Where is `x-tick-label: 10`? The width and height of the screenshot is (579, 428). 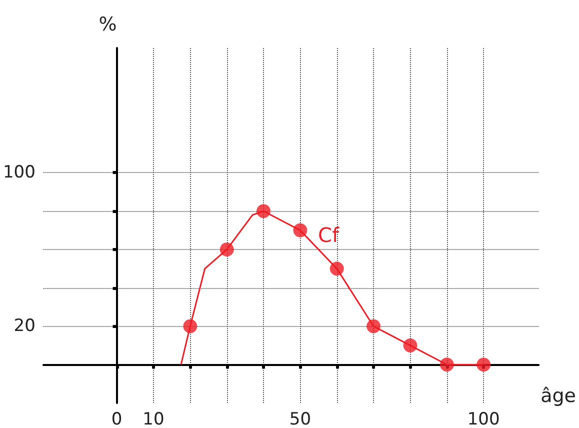 x-tick-label: 10 is located at coordinates (153, 419).